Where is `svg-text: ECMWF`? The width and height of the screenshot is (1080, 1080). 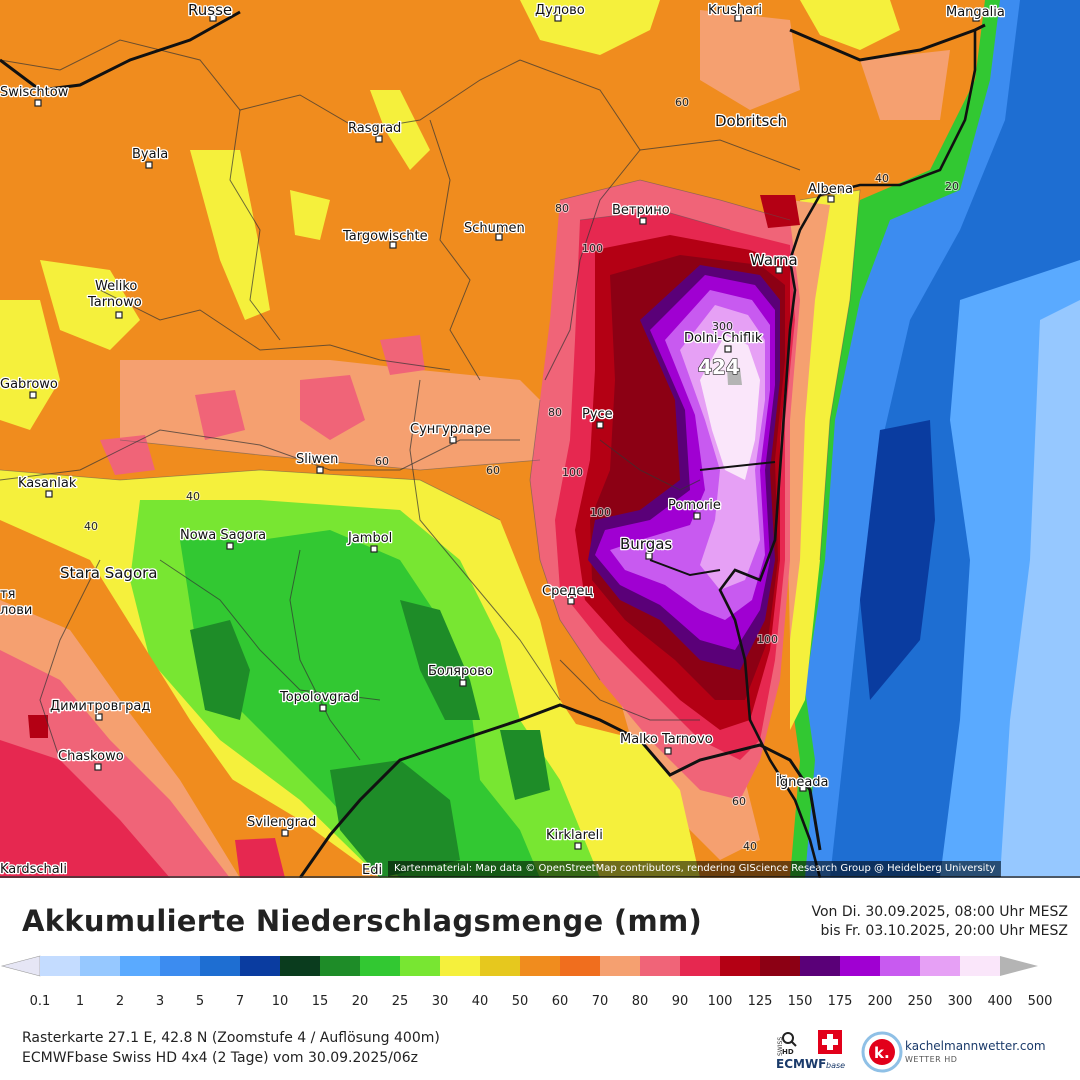
svg-text: ECMWF is located at coordinates (801, 1064).